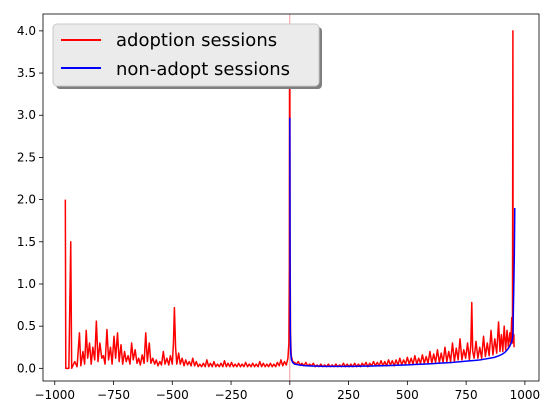  What do you see at coordinates (231, 395) in the screenshot?
I see `x-tick-label: −250` at bounding box center [231, 395].